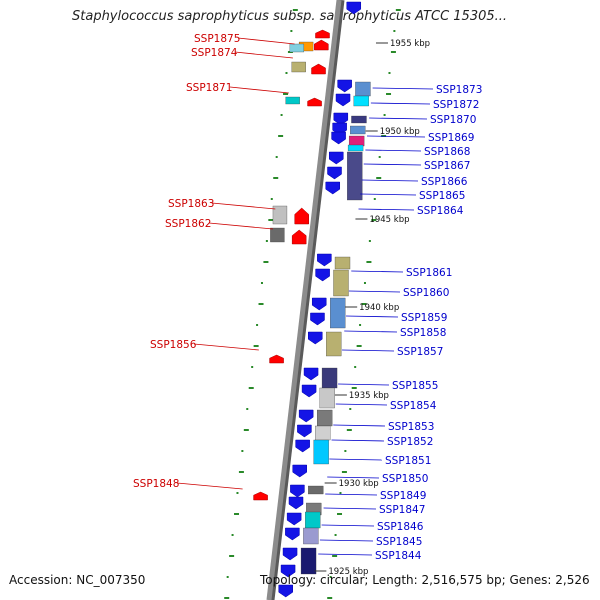 The image size is (600, 600). Describe the element at coordinates (405, 479) in the screenshot. I see `forward-gene-label: SSP1850` at that location.